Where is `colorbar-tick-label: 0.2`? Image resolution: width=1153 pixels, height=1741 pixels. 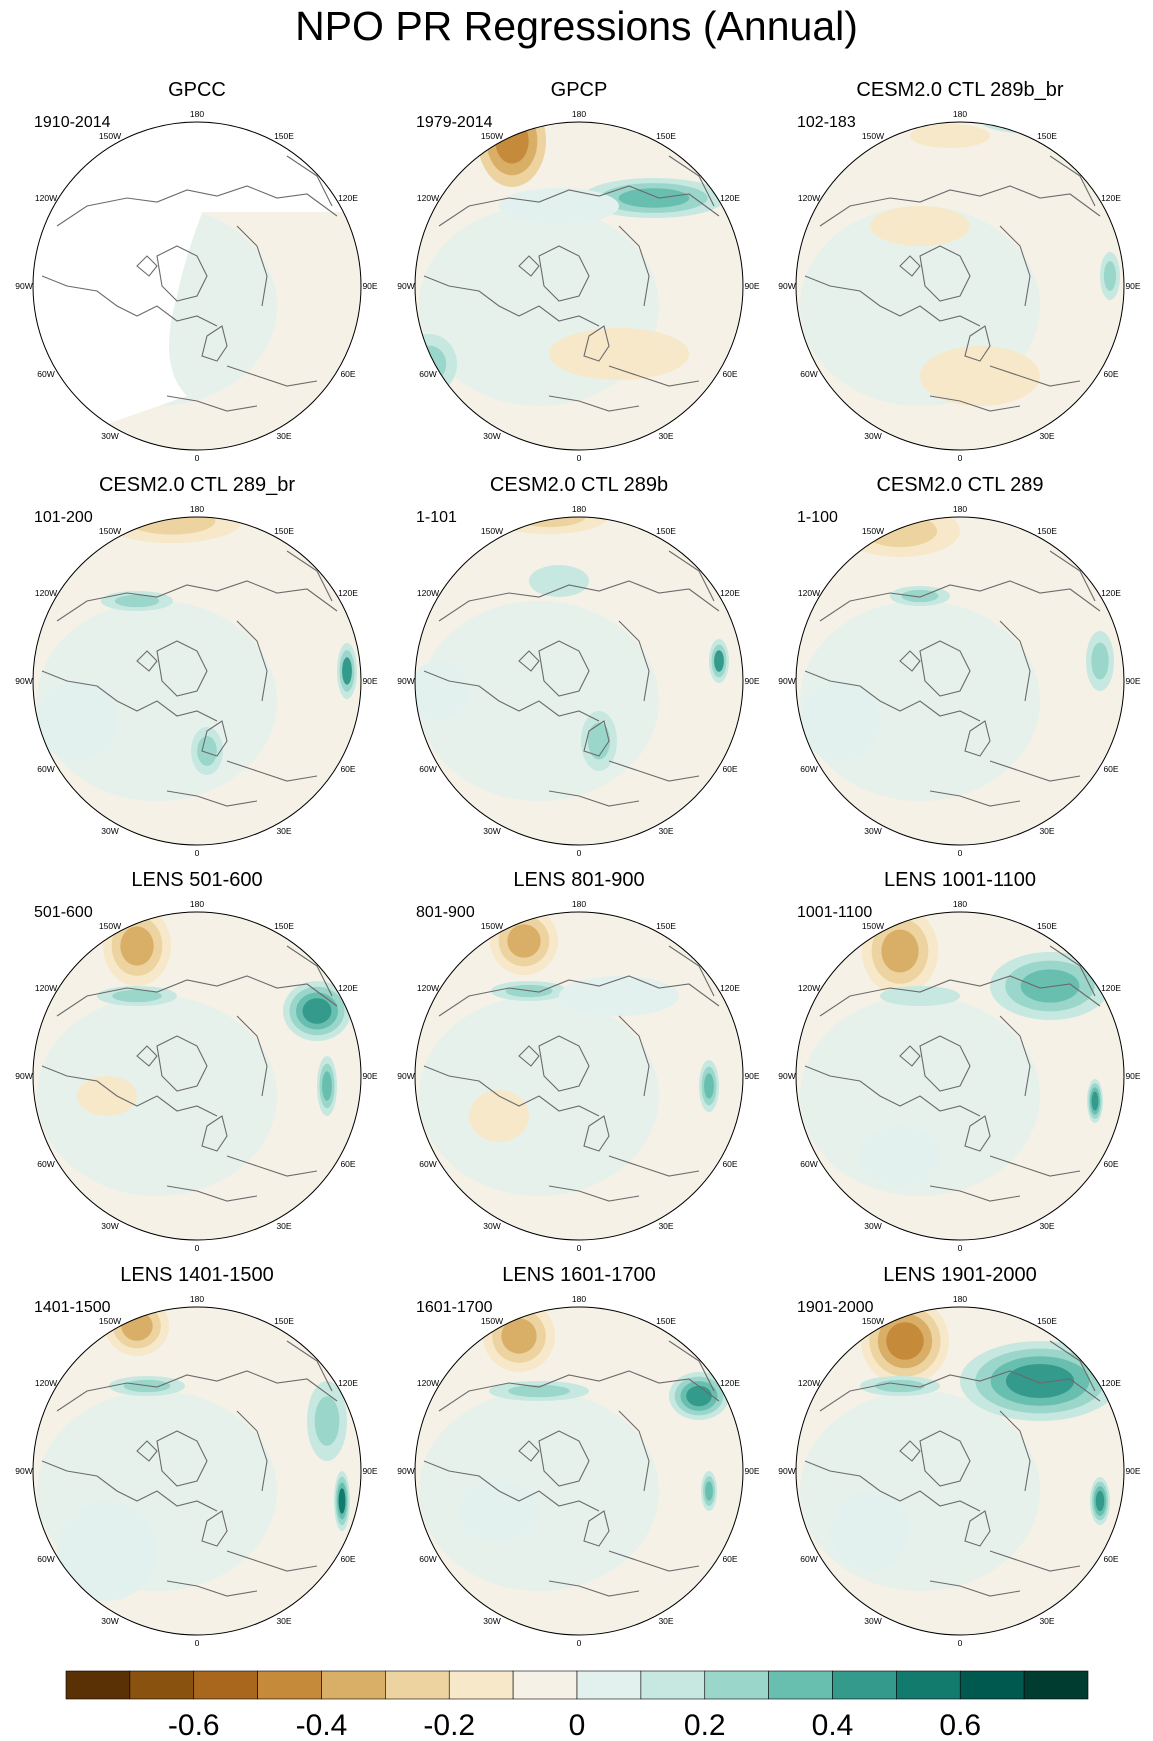 colorbar-tick-label: 0.2 is located at coordinates (705, 1725).